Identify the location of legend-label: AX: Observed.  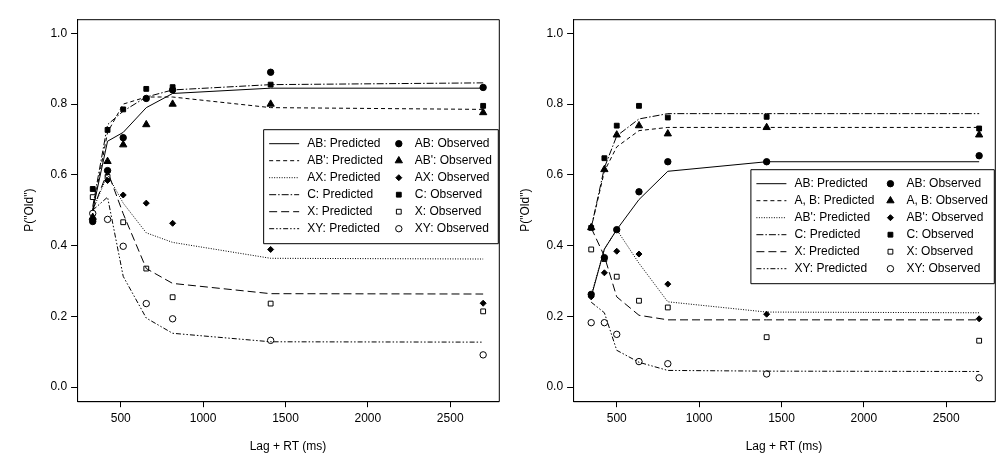
(452, 177).